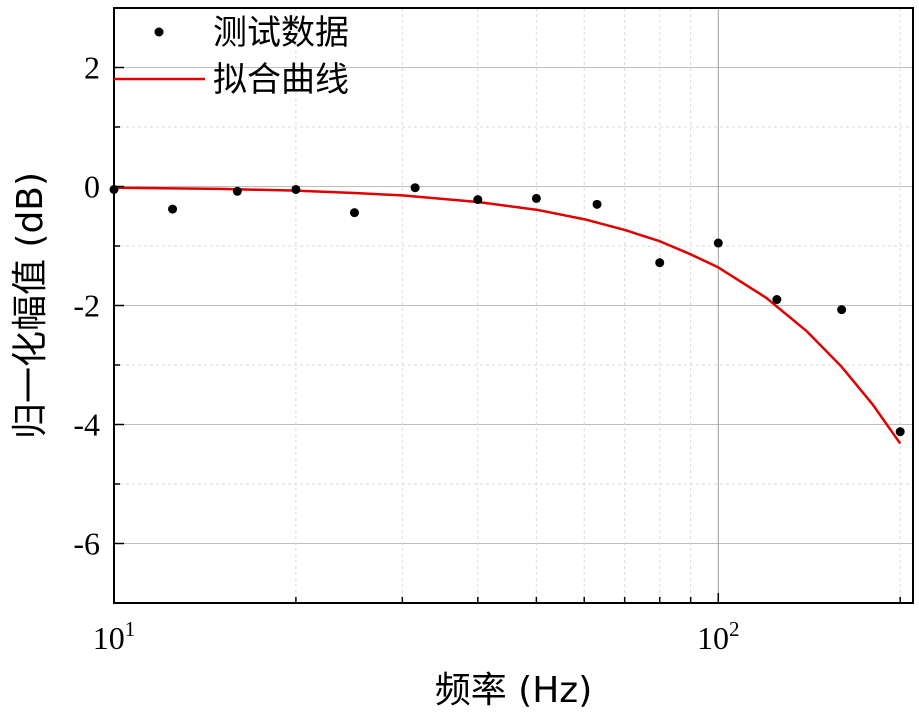 This screenshot has width=919, height=717. Describe the element at coordinates (514, 690) in the screenshot. I see `x-axis-title: 频率 (Hz)` at that location.